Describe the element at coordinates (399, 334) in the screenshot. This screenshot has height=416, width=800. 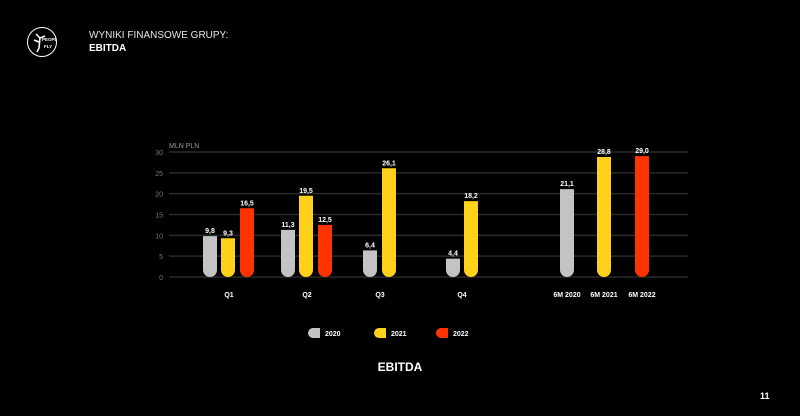
I see `legend-label: 2021` at that location.